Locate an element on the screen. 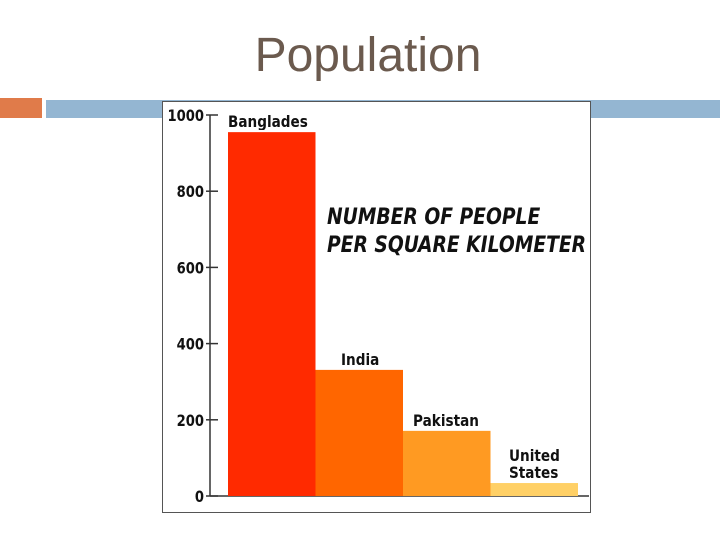 This screenshot has width=720, height=540. category-label-box: Pakistan is located at coordinates (446, 419).